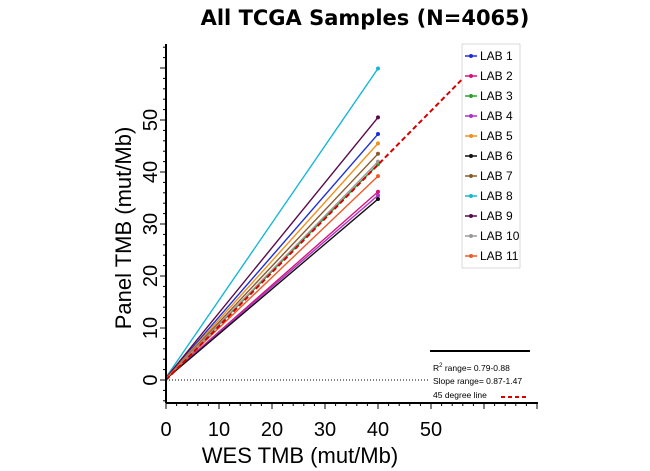  Describe the element at coordinates (151, 120) in the screenshot. I see `y-tick-label: 50` at that location.